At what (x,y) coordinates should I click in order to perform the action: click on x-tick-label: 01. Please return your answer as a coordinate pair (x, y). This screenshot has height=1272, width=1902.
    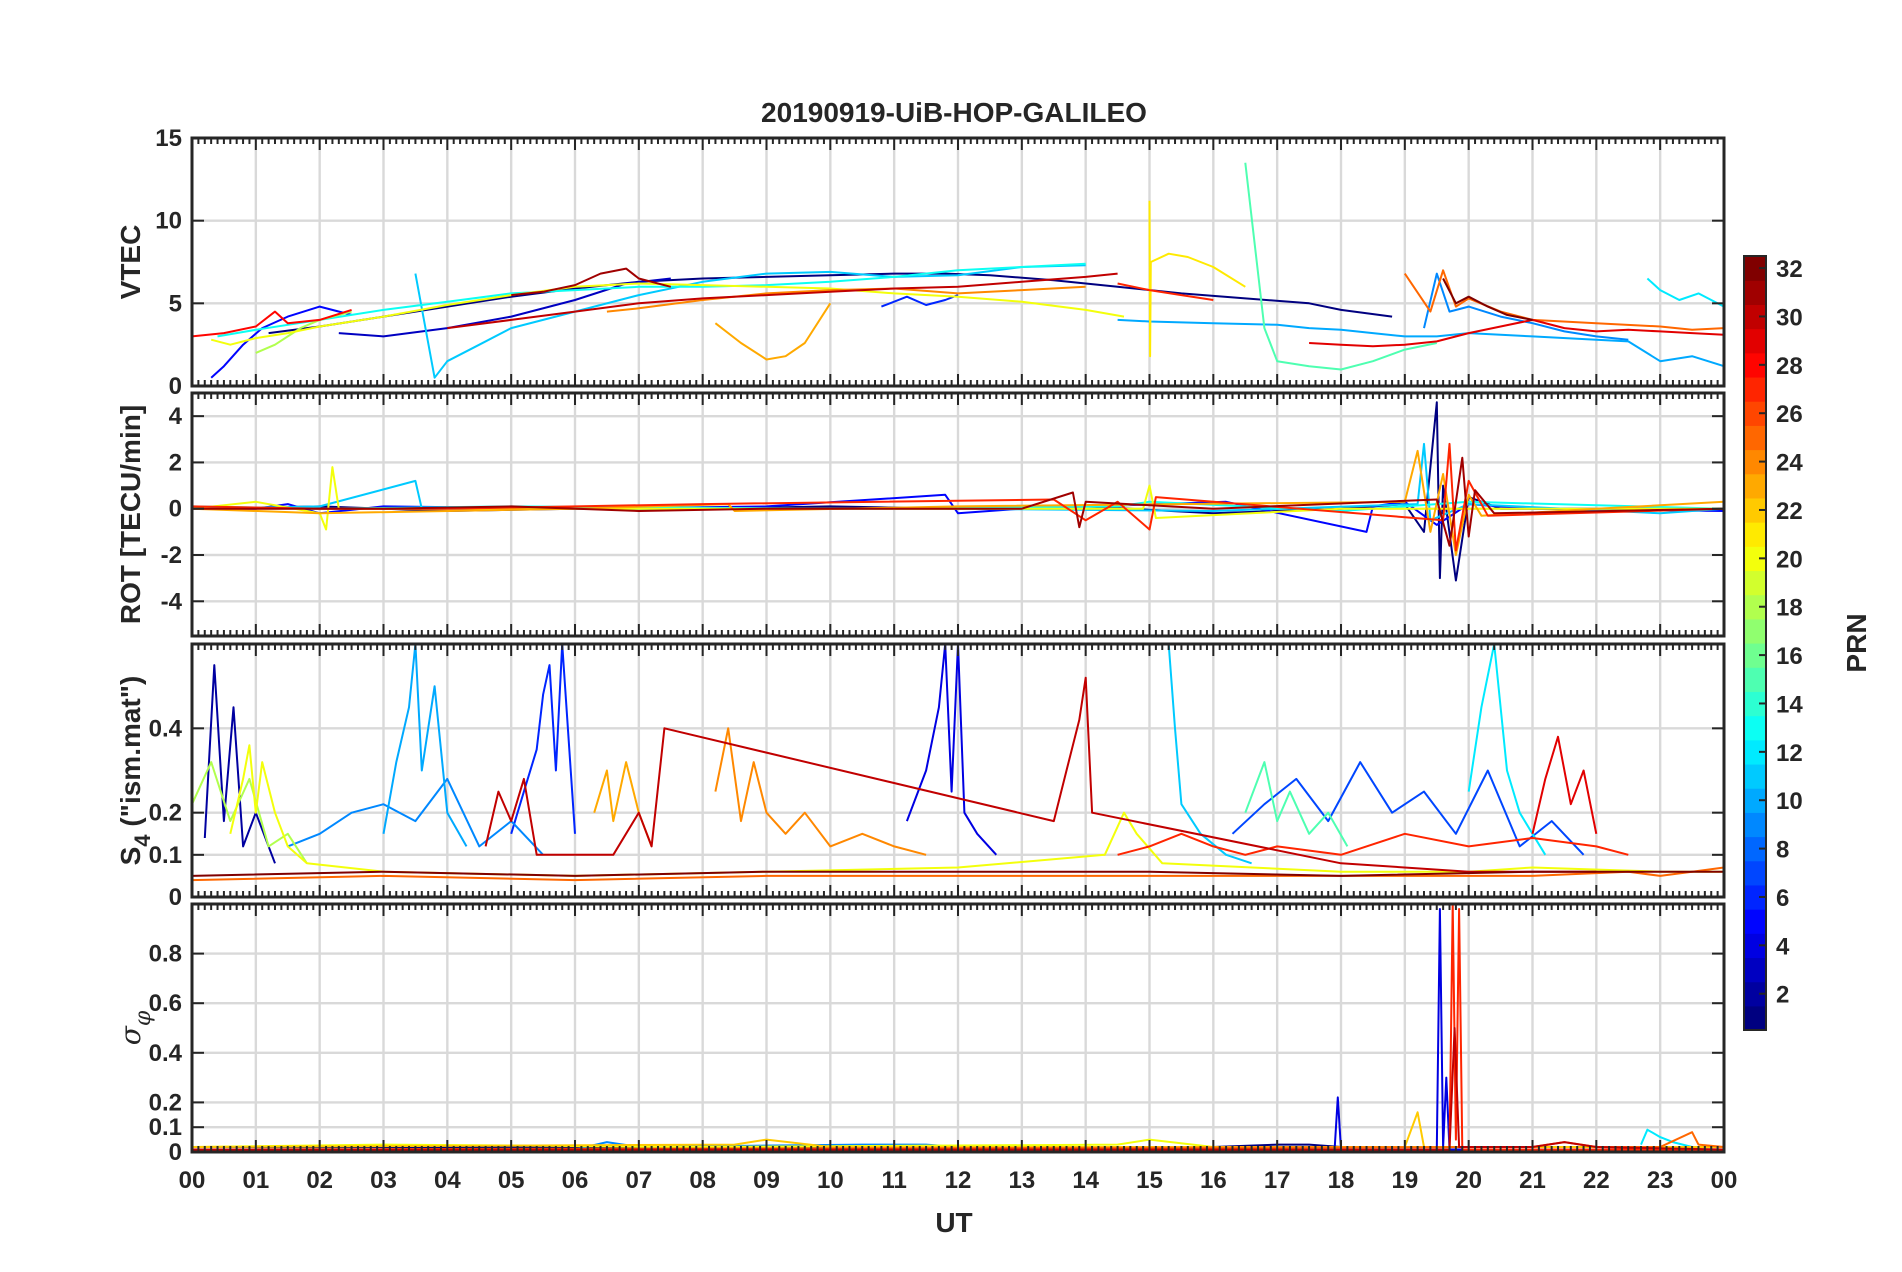
    Looking at the image, I should click on (255, 1180).